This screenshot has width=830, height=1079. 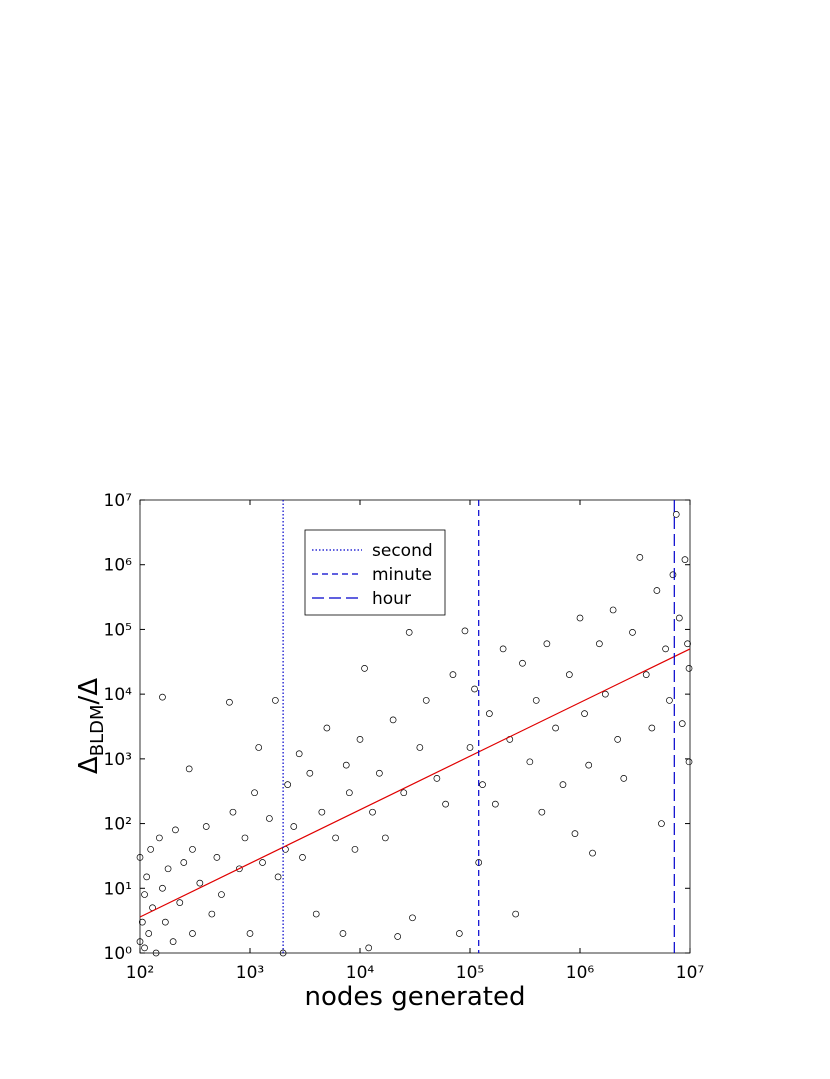 What do you see at coordinates (118, 954) in the screenshot?
I see `y-tick-label: 10⁰` at bounding box center [118, 954].